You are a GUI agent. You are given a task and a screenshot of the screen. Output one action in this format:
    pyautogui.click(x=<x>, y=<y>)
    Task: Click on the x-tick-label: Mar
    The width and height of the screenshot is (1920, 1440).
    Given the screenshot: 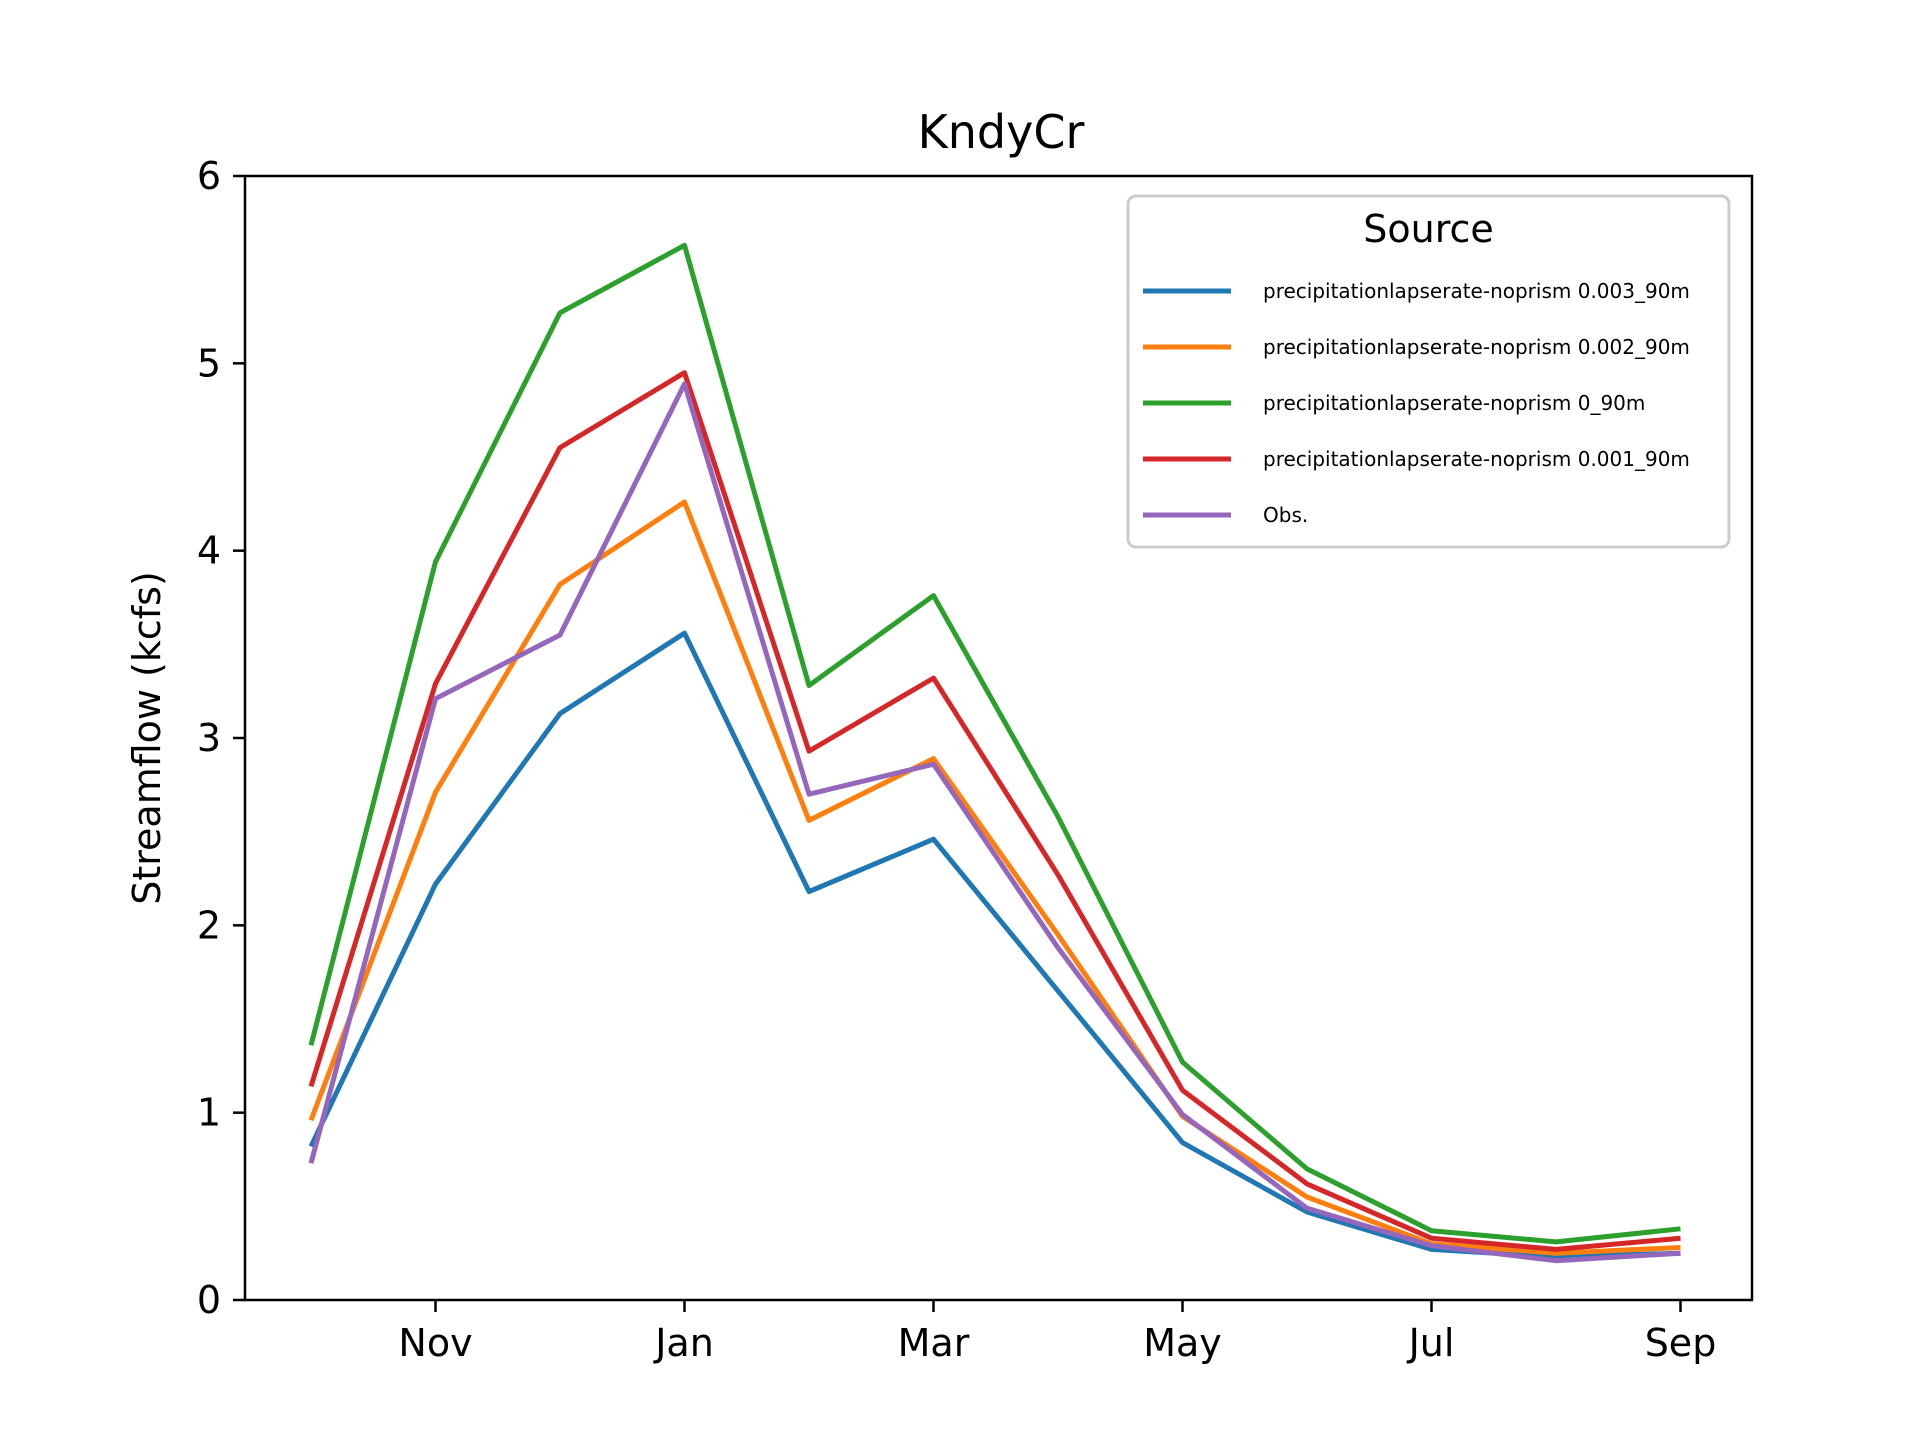 What is the action you would take?
    pyautogui.click(x=934, y=1343)
    